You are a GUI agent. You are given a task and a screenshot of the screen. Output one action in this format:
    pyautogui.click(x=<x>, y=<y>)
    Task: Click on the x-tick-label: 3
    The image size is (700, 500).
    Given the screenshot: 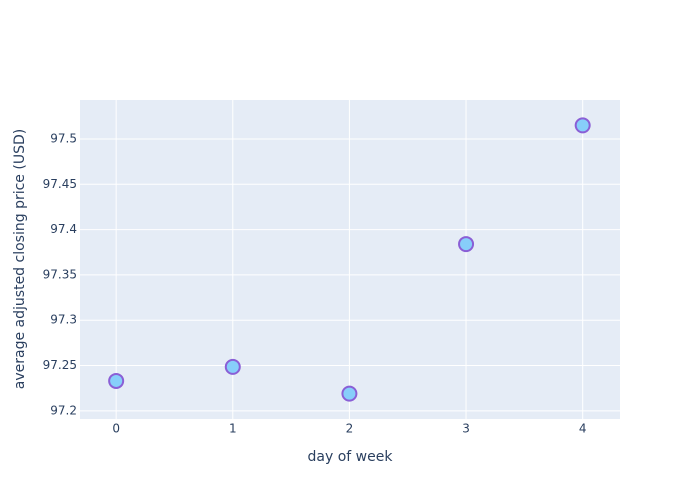 What is the action you would take?
    pyautogui.click(x=466, y=429)
    